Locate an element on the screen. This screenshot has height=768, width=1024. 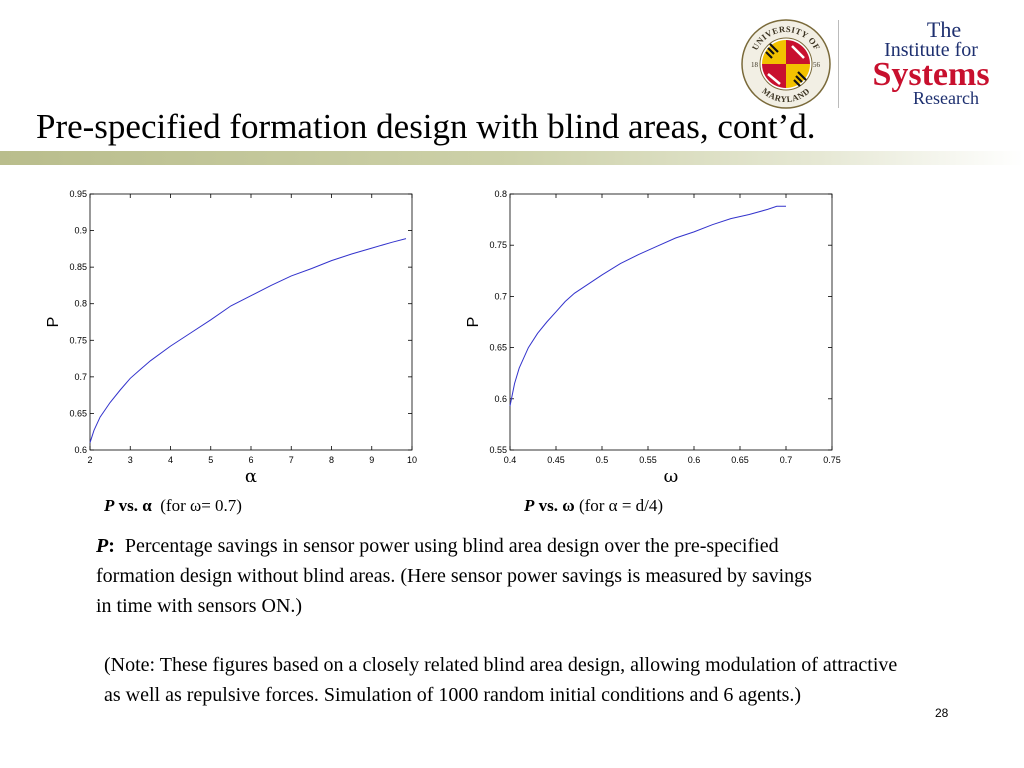
caption-right-symbol: ω is located at coordinates (568, 505).